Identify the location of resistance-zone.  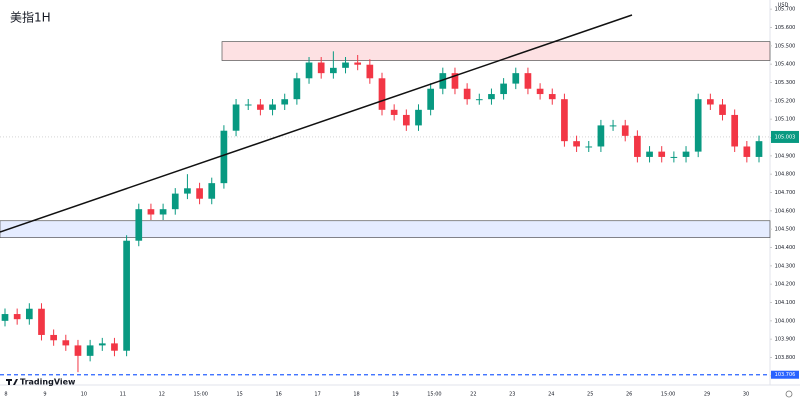
(496, 51).